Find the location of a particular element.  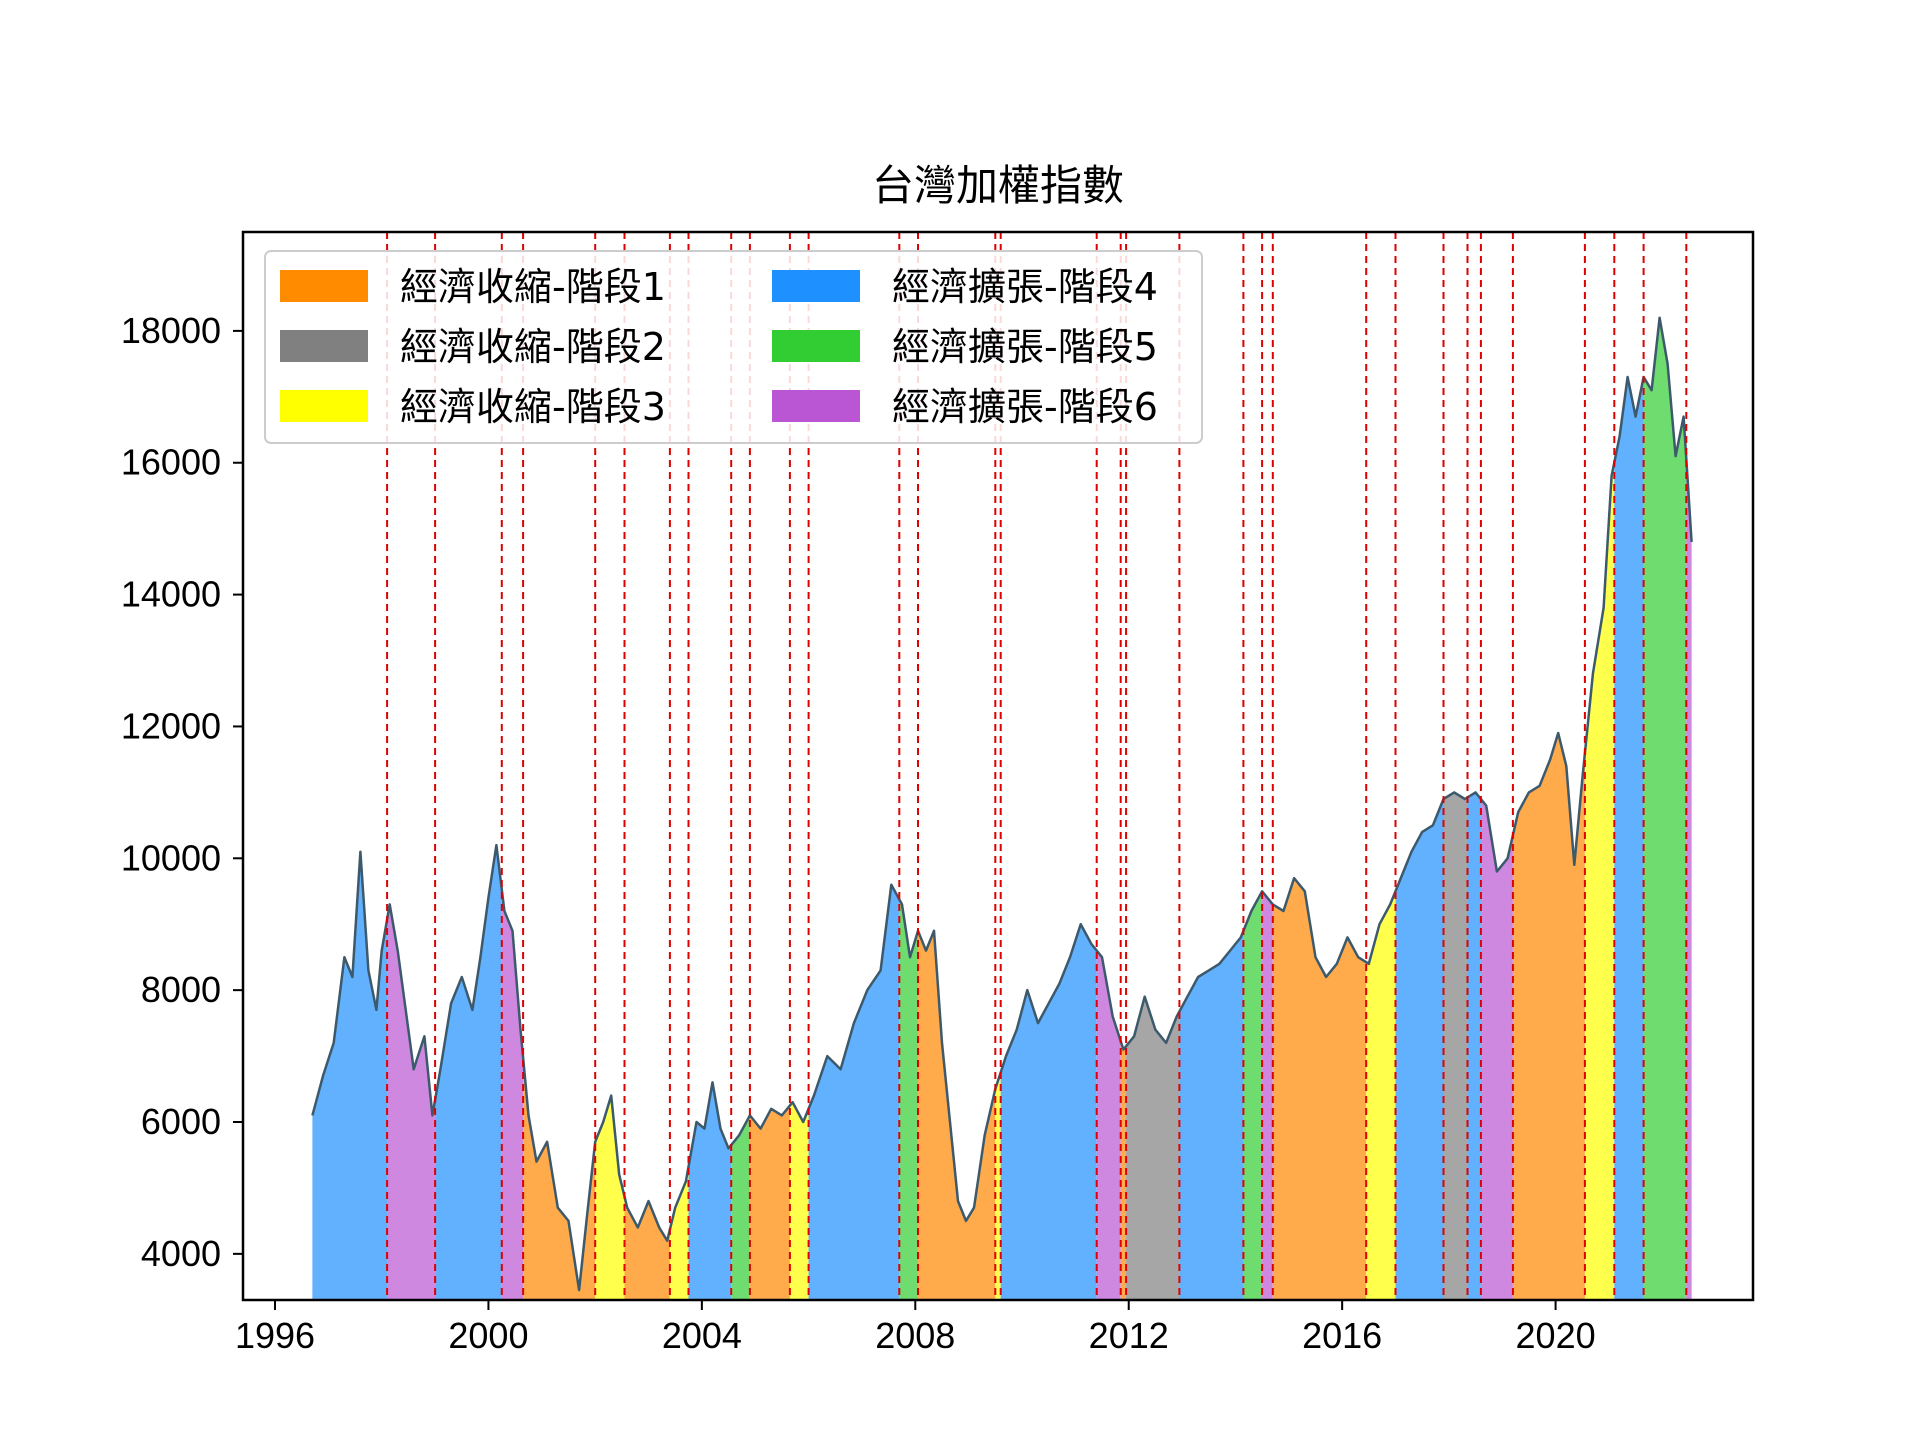

legend-frame is located at coordinates (733, 347).